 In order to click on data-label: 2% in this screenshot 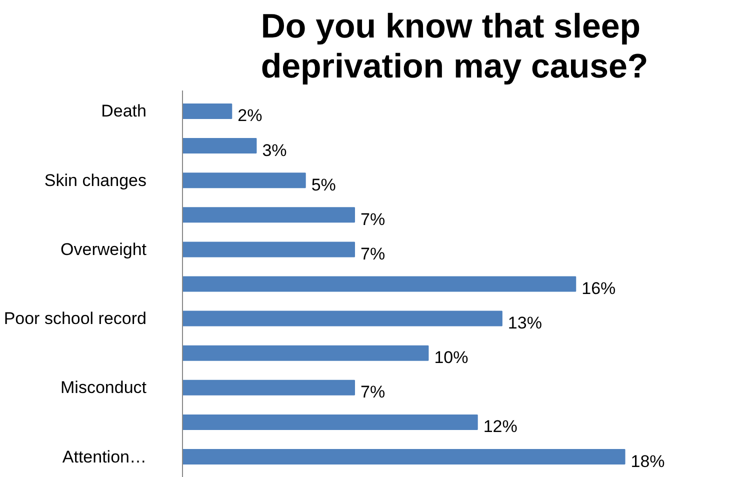, I will do `click(250, 116)`.